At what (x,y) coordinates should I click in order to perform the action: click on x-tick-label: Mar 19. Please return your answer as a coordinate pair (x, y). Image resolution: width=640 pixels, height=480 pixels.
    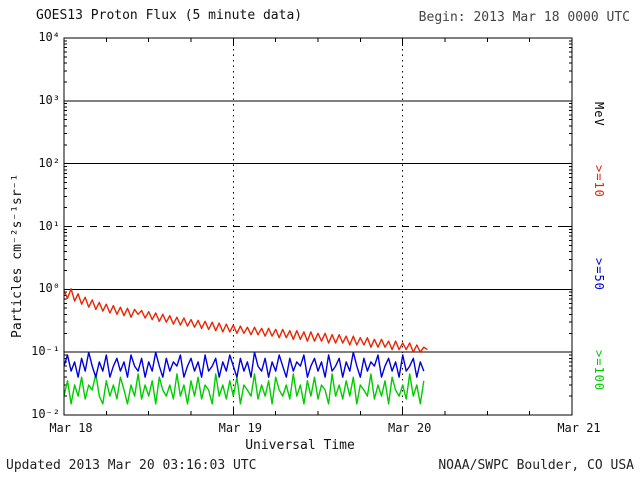
    Looking at the image, I should click on (240, 428).